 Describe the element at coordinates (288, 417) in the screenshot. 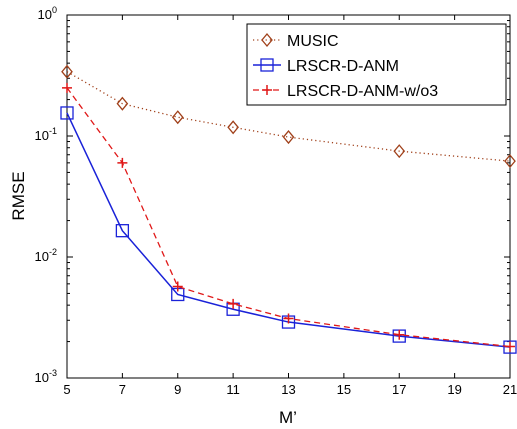

I see `x-axis-label: M’` at that location.